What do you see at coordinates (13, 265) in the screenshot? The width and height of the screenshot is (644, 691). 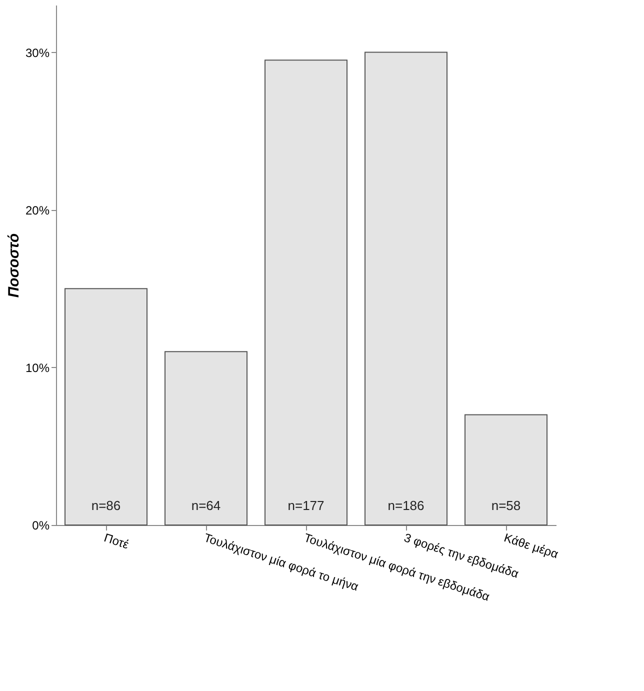 I see `y-axis-title: Ποσοστό` at bounding box center [13, 265].